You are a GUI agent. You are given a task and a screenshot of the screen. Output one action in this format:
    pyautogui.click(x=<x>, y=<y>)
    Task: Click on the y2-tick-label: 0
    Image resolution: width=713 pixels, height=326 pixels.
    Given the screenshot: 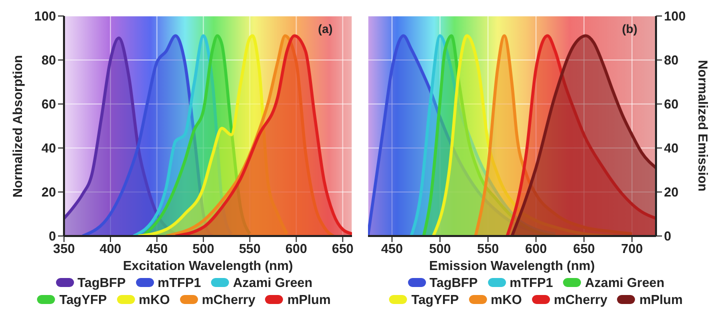 What is the action you would take?
    pyautogui.click(x=668, y=236)
    